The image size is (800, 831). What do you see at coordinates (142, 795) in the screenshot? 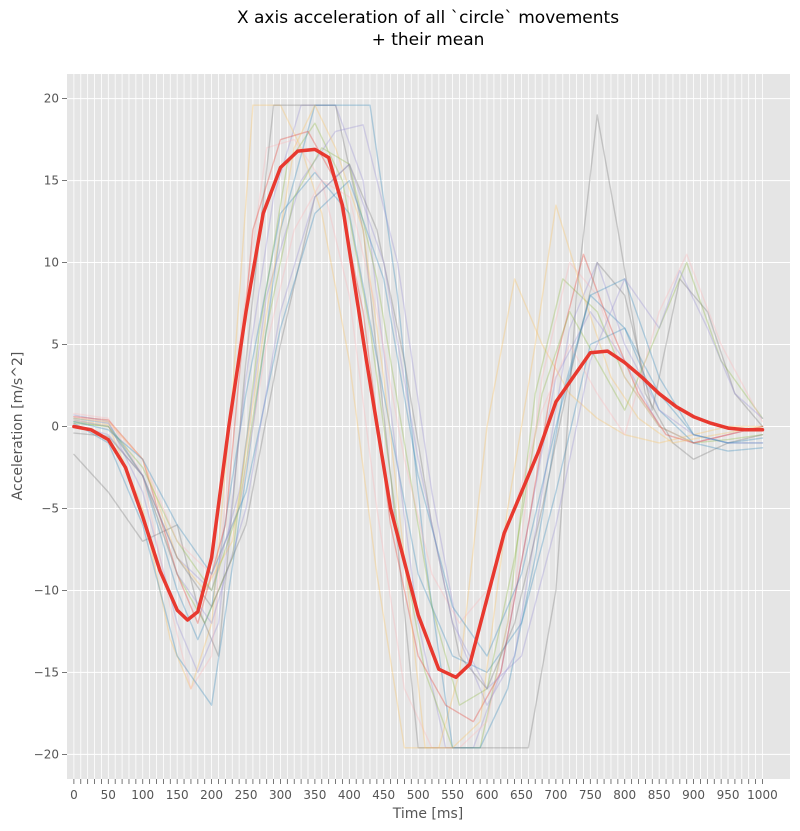
I see `x-tick-label: 100` at bounding box center [142, 795].